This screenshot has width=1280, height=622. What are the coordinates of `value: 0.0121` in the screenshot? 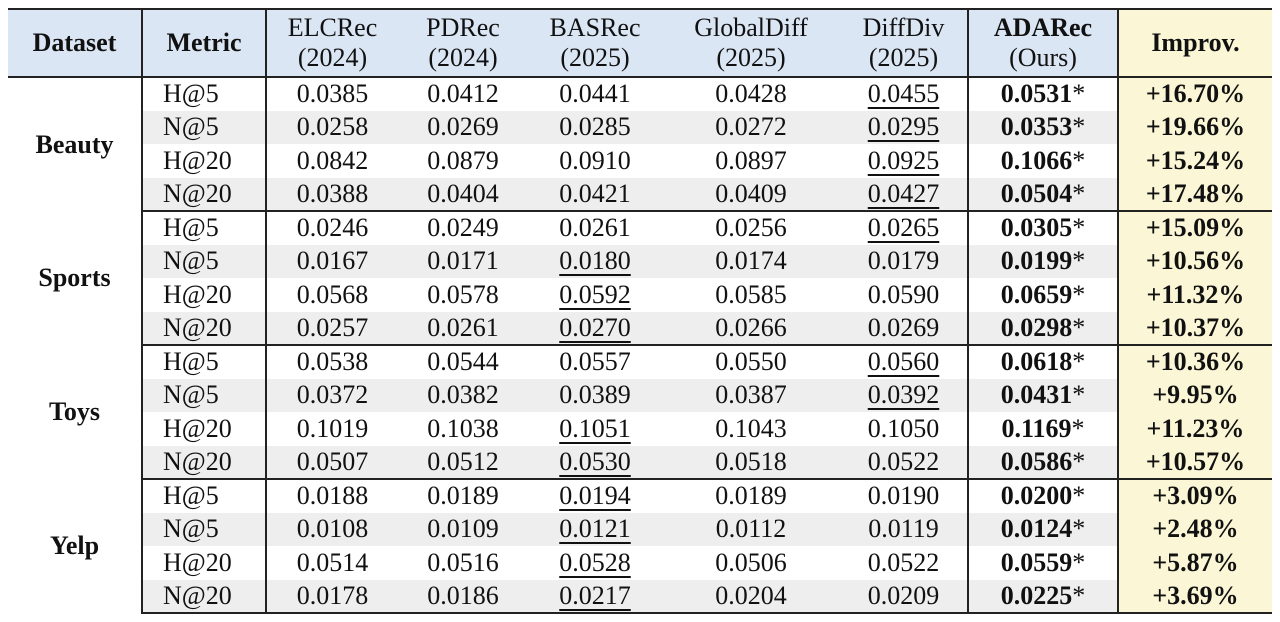 It's located at (595, 529).